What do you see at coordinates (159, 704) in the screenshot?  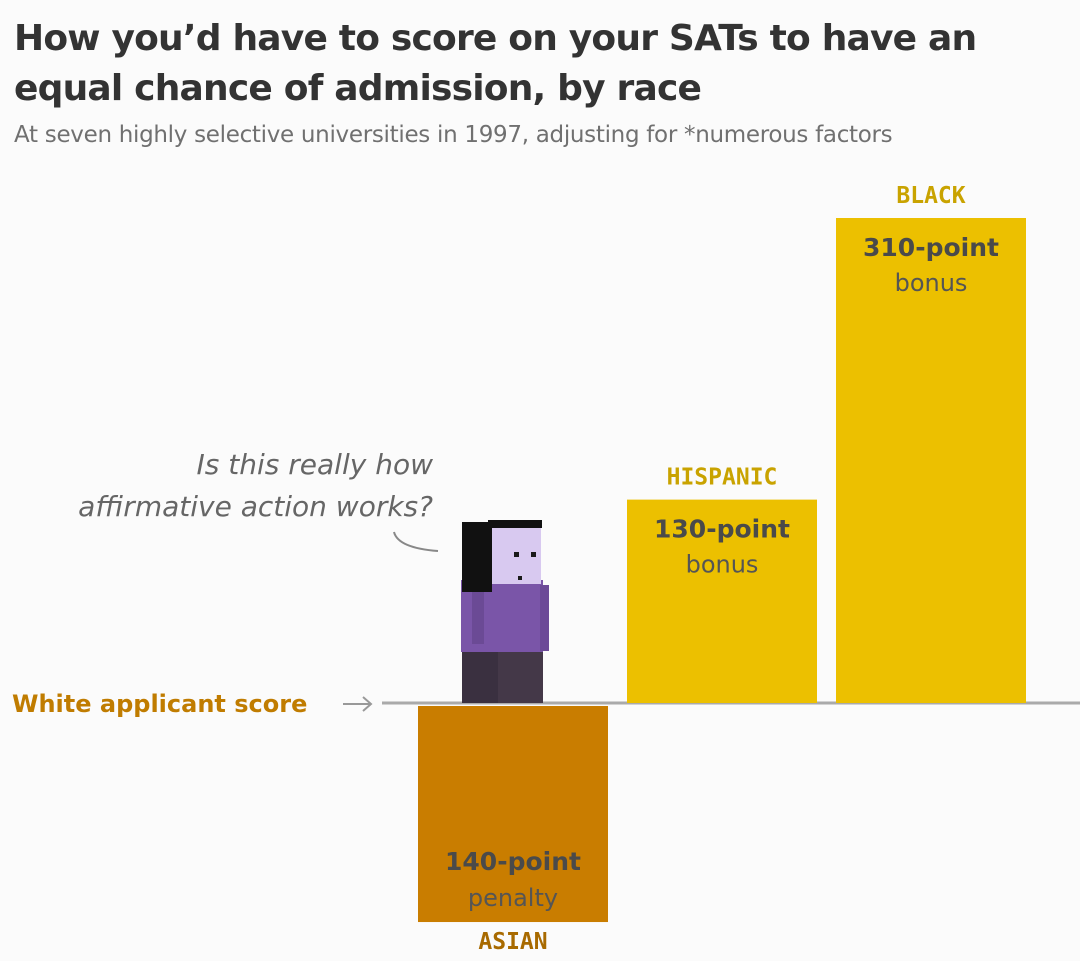 I see `baseline-label: White applicant score` at bounding box center [159, 704].